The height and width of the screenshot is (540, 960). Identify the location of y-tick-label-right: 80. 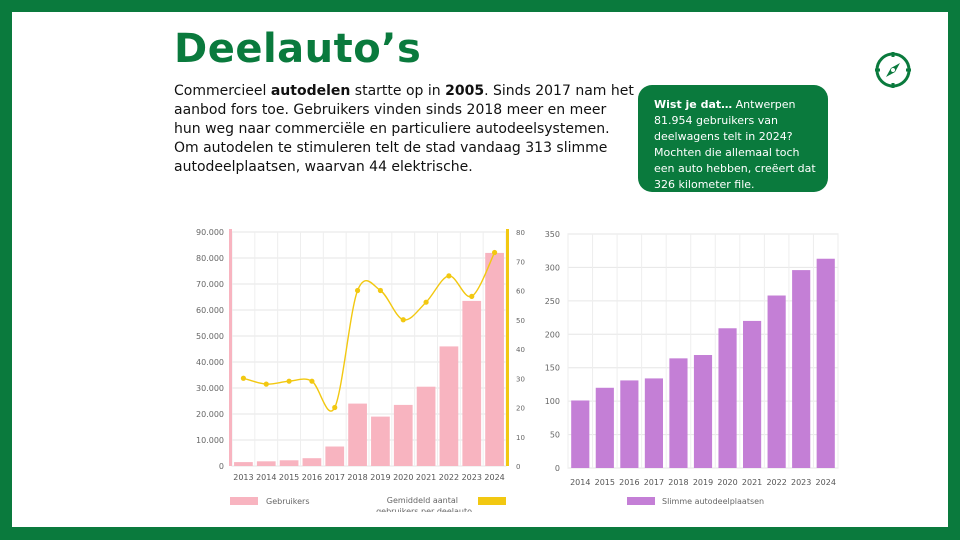
(520, 233).